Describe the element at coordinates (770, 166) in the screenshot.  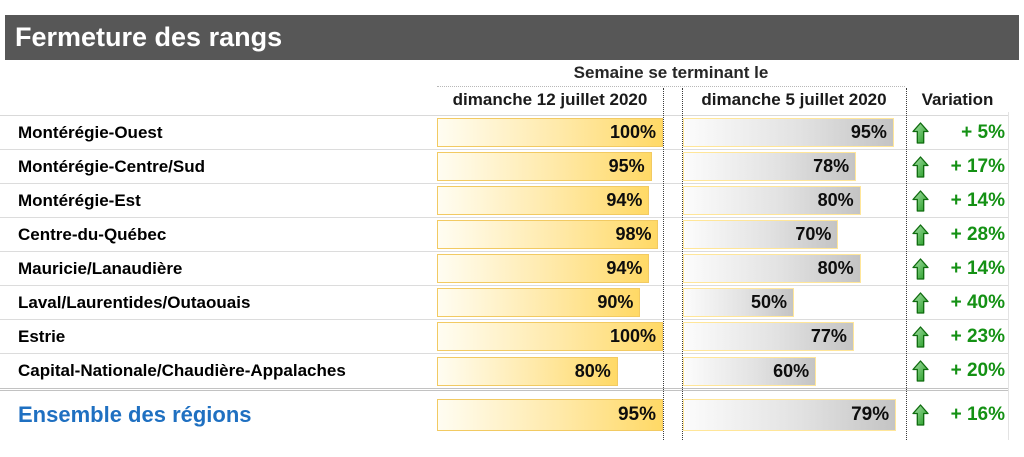
I see `previous-week-databar: 78%` at that location.